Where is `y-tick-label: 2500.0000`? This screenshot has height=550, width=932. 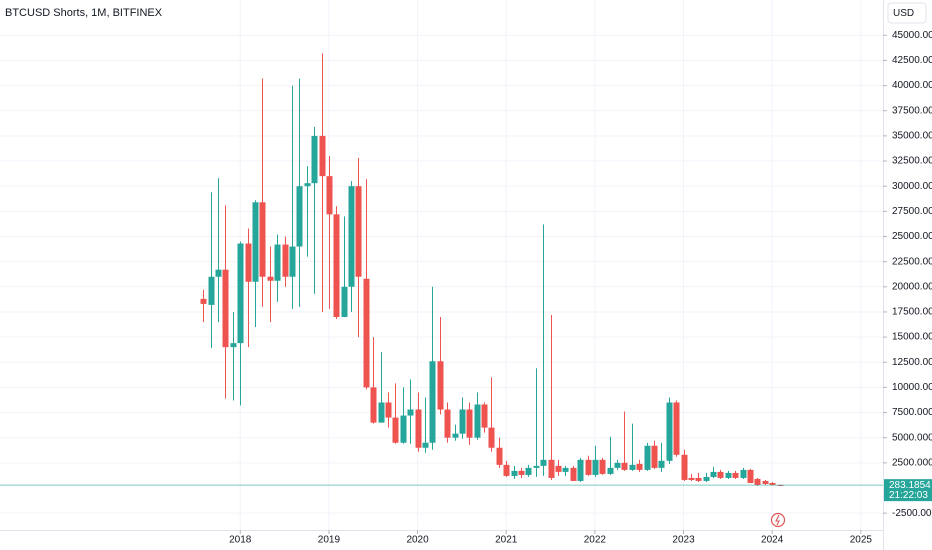 y-tick-label: 2500.0000 is located at coordinates (912, 462).